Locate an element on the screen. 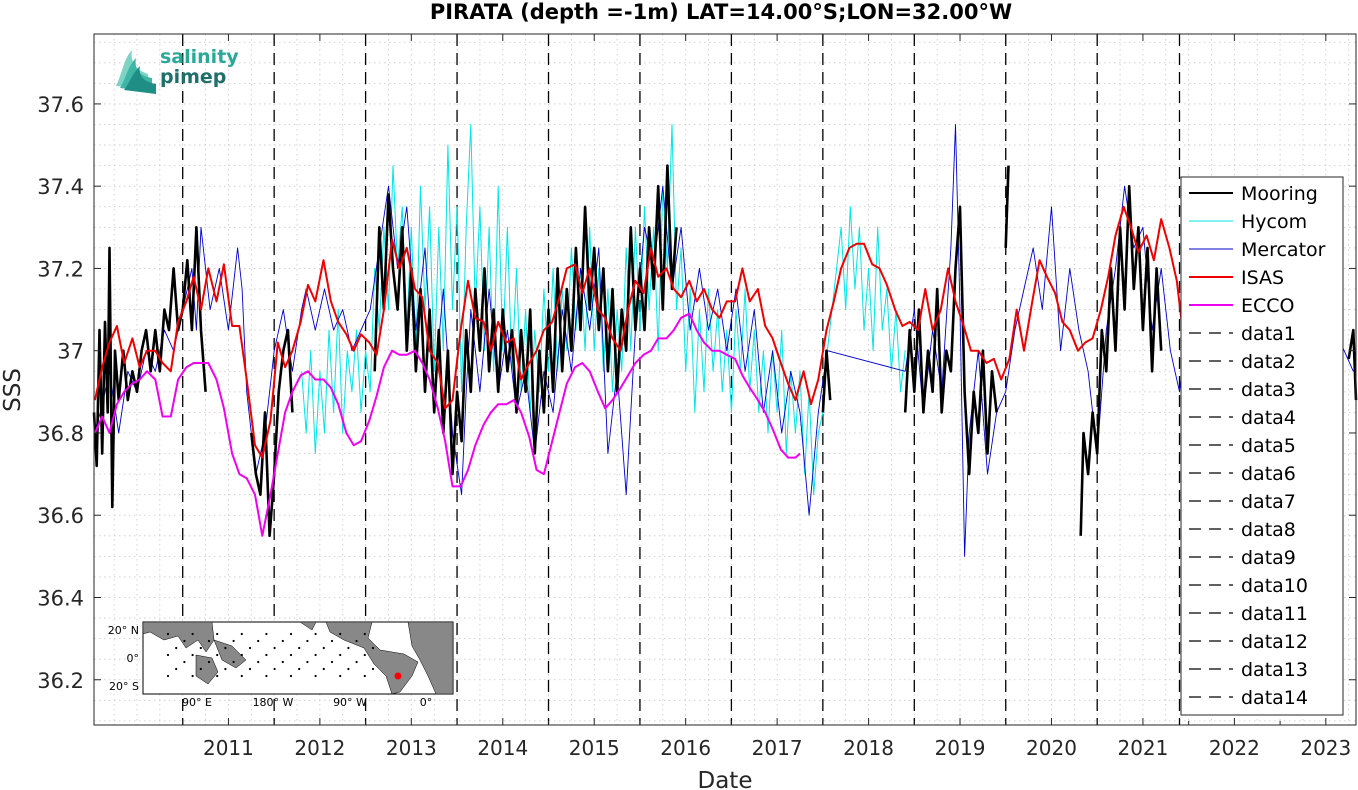 The width and height of the screenshot is (1358, 790). inset-lon-label: 90° W is located at coordinates (350, 702).